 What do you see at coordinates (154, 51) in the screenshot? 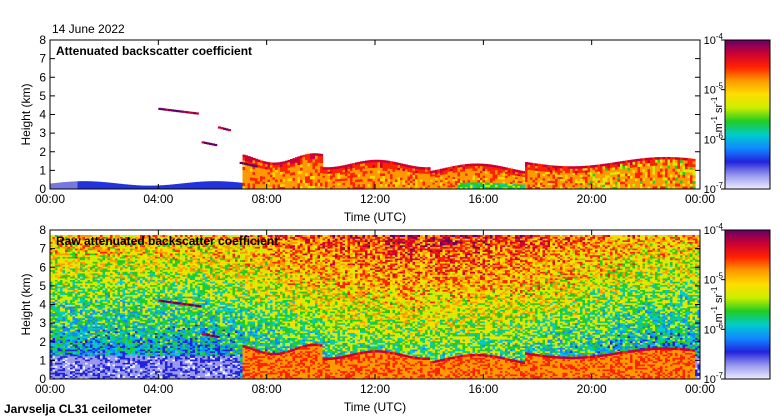
I see `panel-title: Attenuated backscatter coefficient` at bounding box center [154, 51].